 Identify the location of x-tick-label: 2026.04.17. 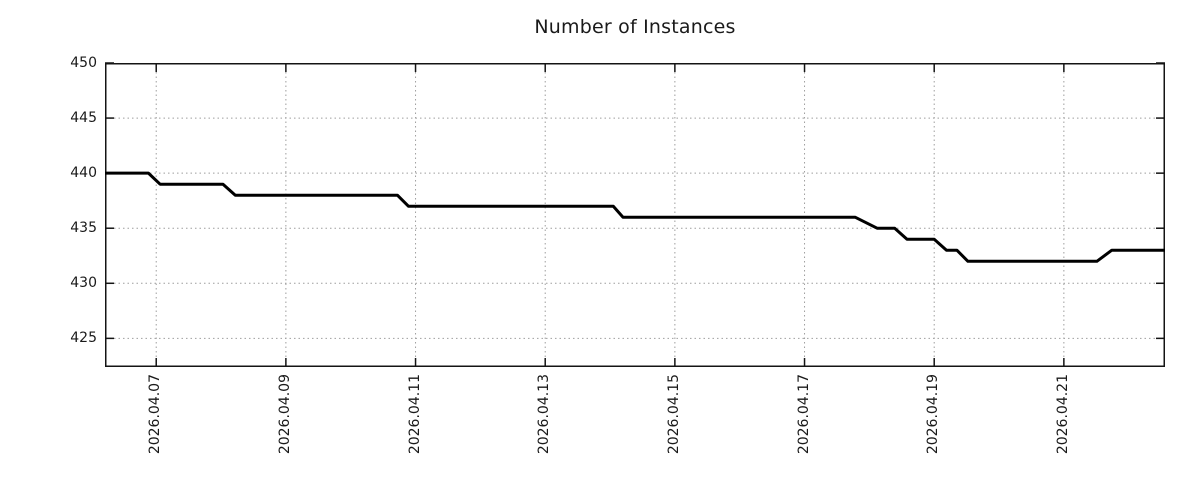
(803, 414).